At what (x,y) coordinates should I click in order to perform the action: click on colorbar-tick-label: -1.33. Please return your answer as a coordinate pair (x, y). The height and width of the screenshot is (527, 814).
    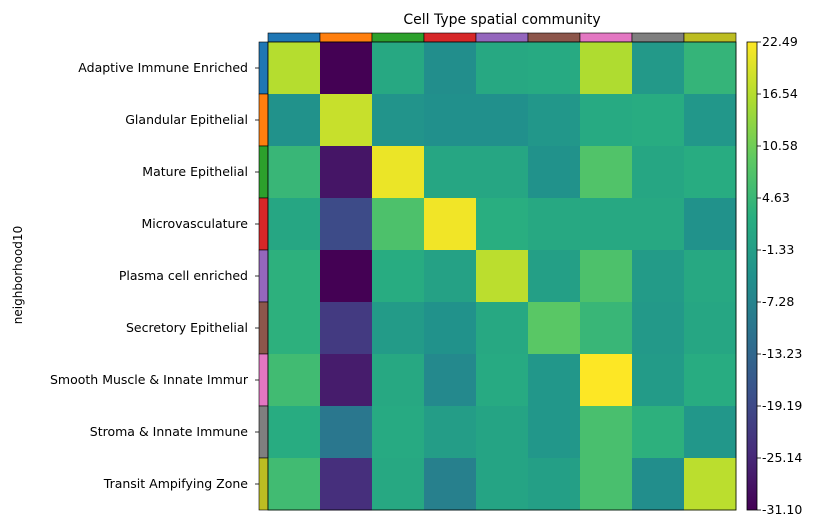
    Looking at the image, I should click on (778, 249).